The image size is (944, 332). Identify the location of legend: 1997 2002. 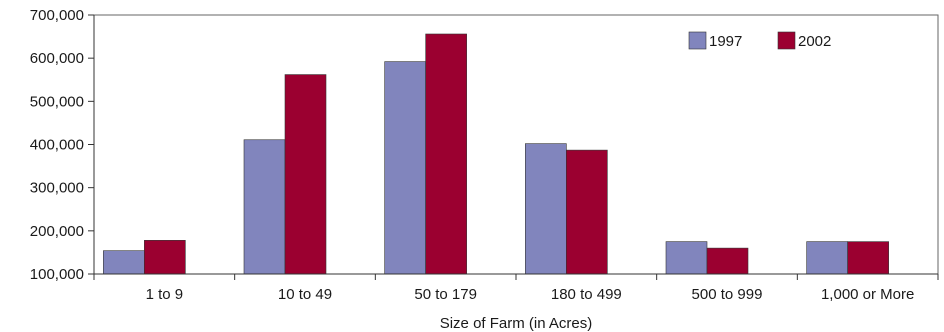
(759, 40).